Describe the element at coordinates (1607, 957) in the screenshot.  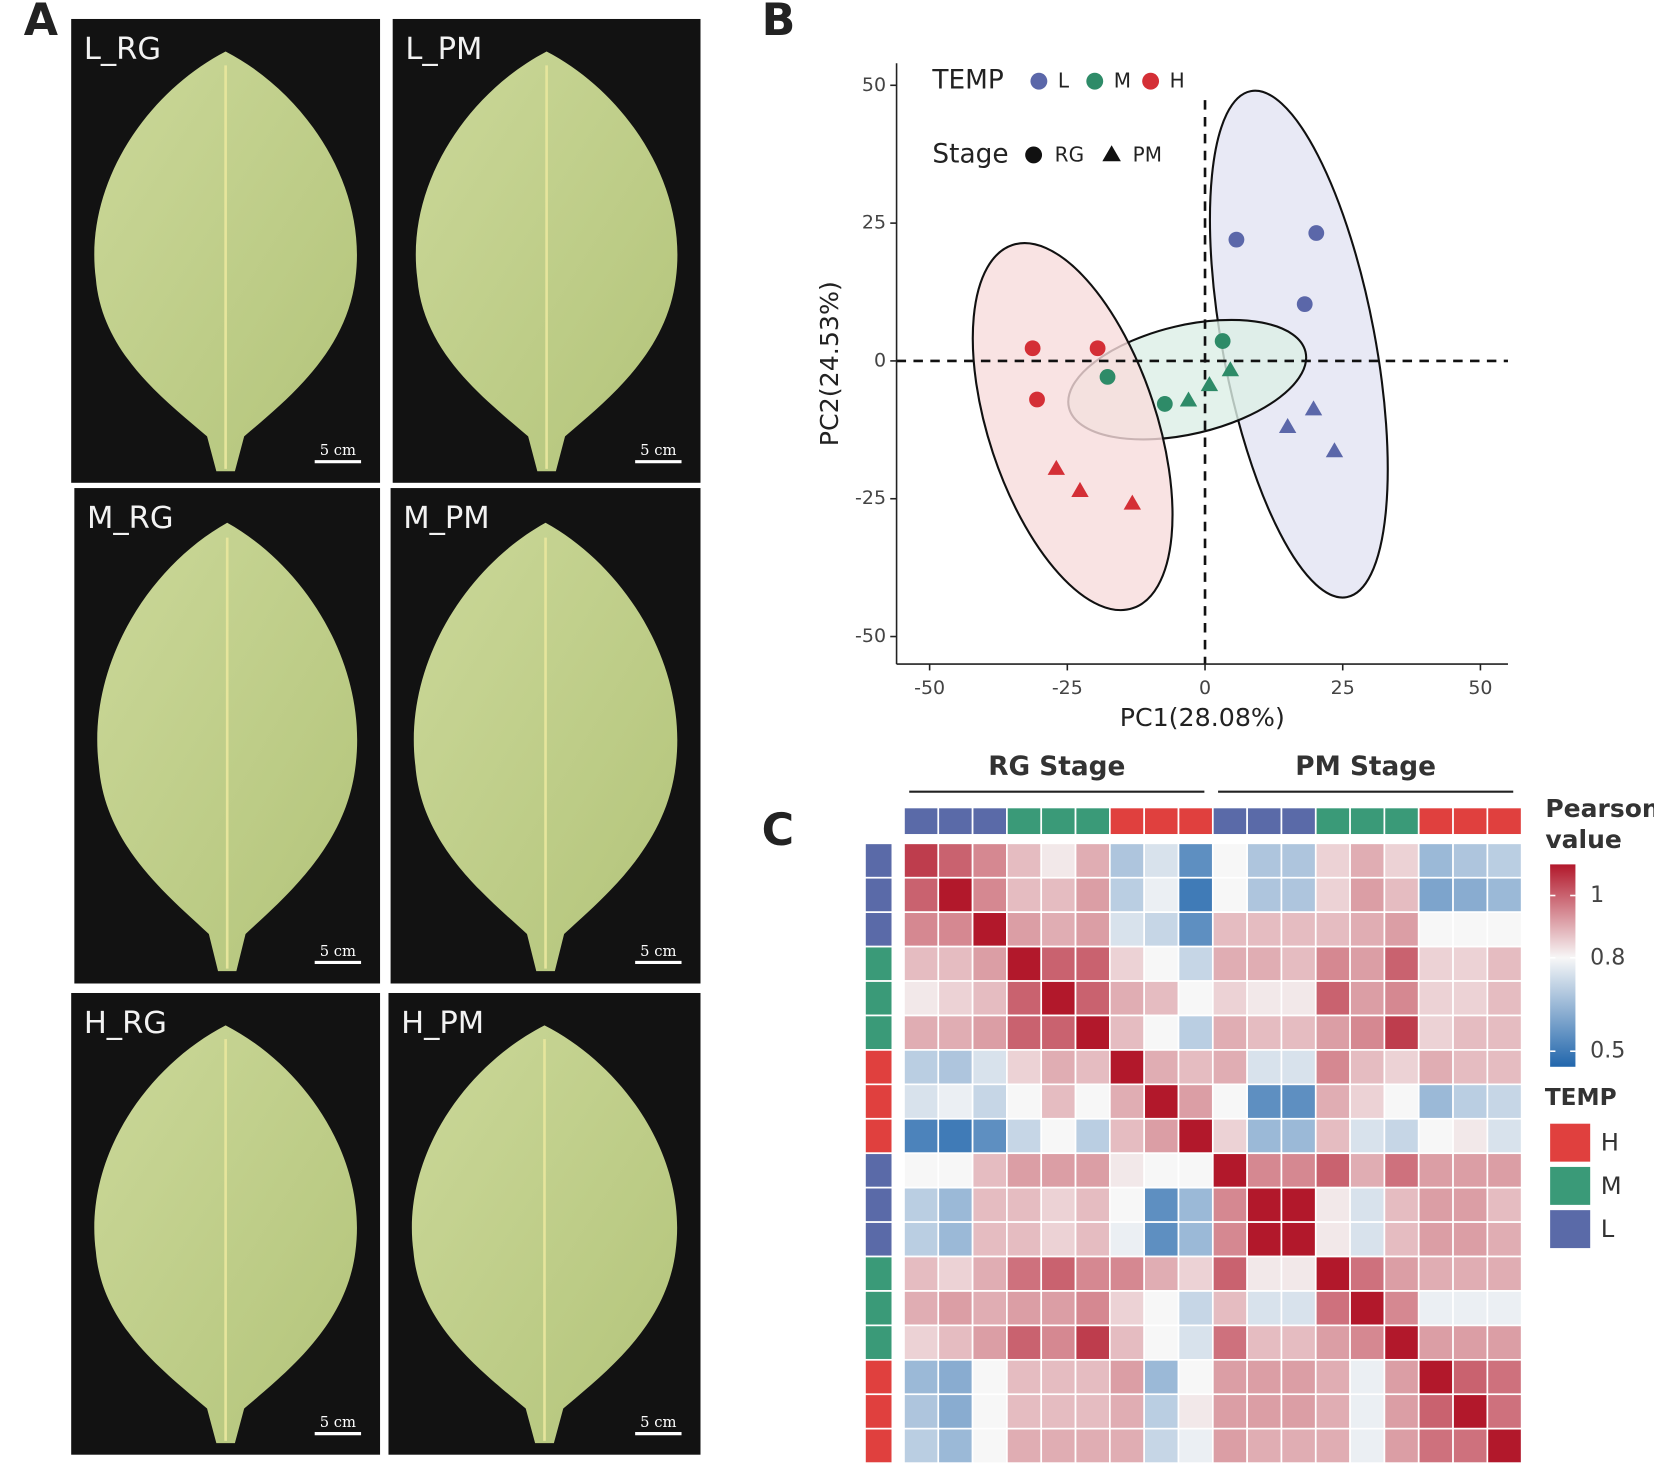
I see `colorbar-tick-label: 0.8` at that location.